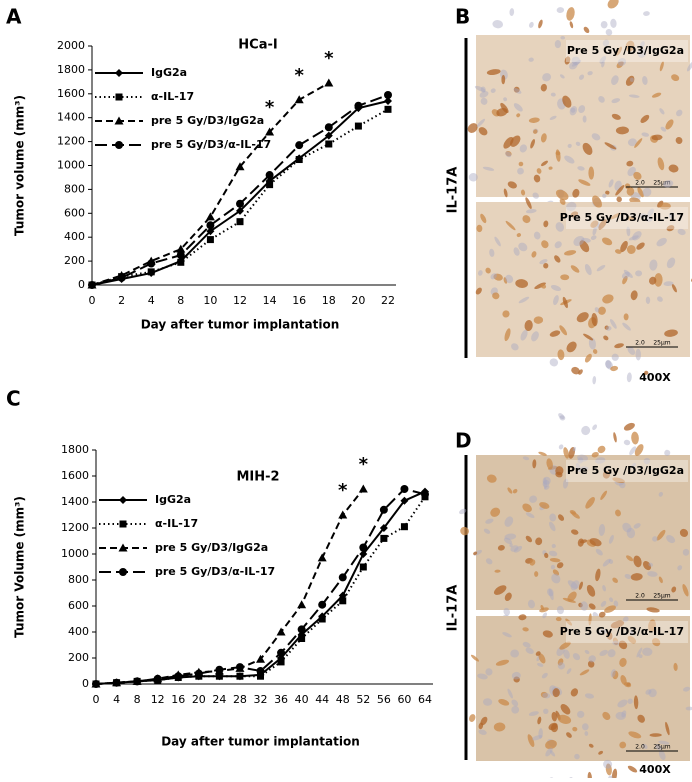  Describe the element at coordinates (622, 631) in the screenshot. I see `image-caption: Pre 5 Gy /D3/α-IL-17` at that location.